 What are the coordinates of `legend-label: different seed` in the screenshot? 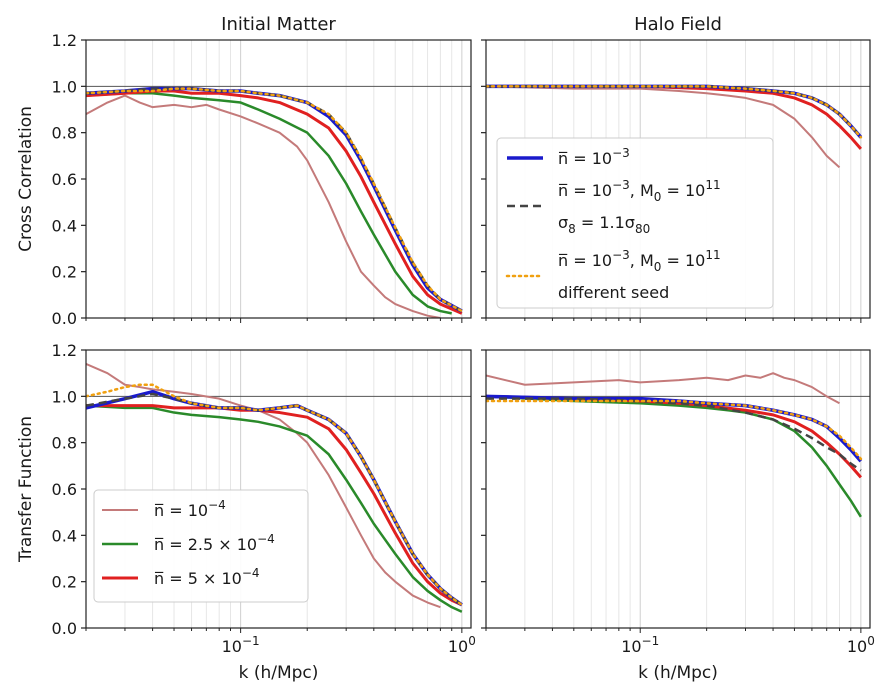 It's located at (613, 292).